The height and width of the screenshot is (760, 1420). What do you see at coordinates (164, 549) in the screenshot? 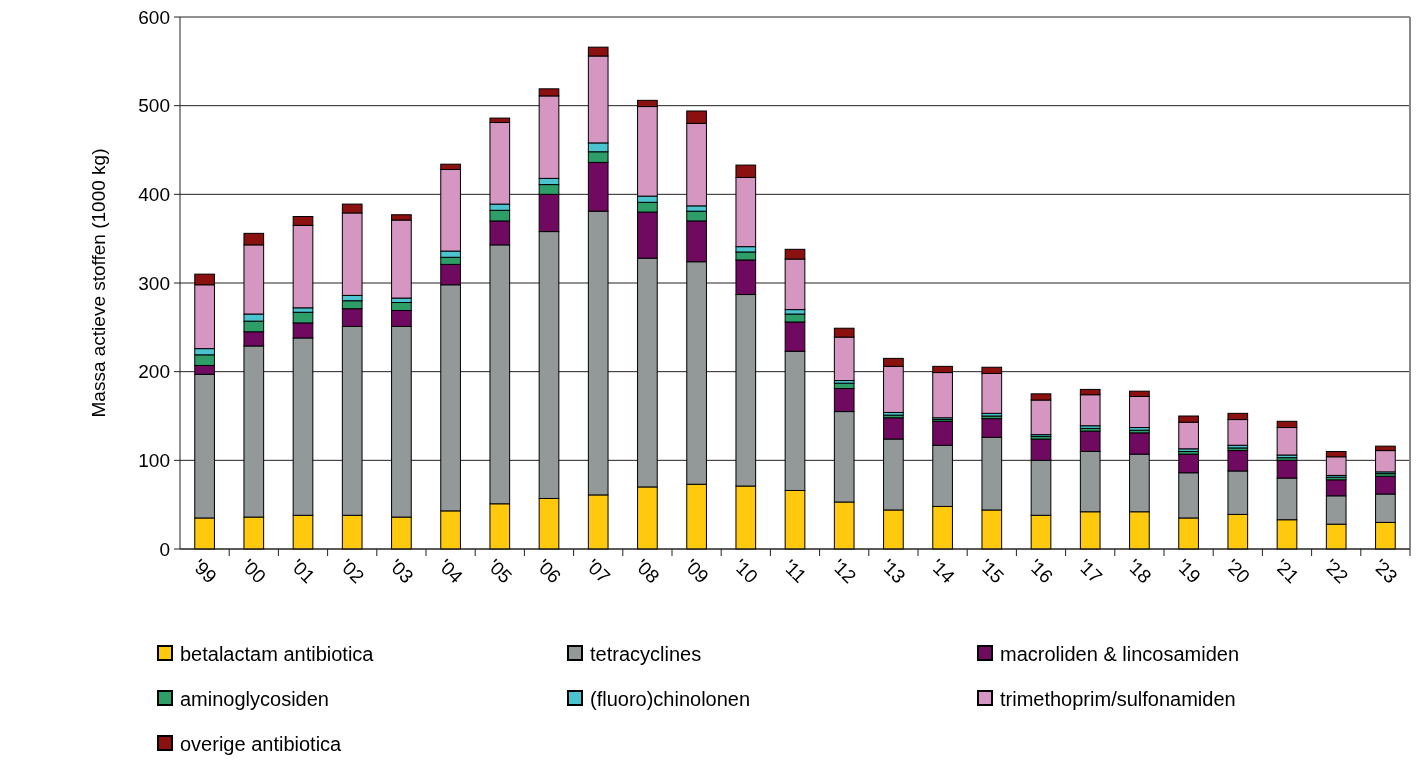
I see `y-tick-label: 0` at bounding box center [164, 549].